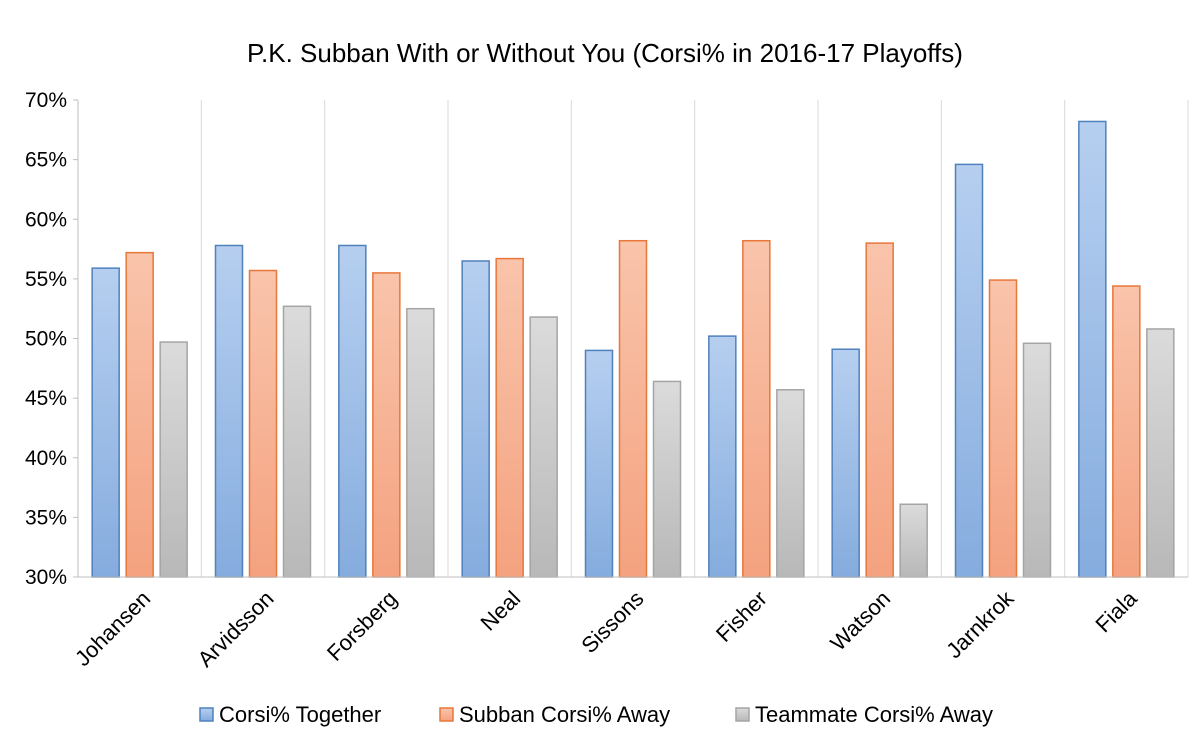  What do you see at coordinates (420, 442) in the screenshot?
I see `bar-forsberg-teammate-corsi-away` at bounding box center [420, 442].